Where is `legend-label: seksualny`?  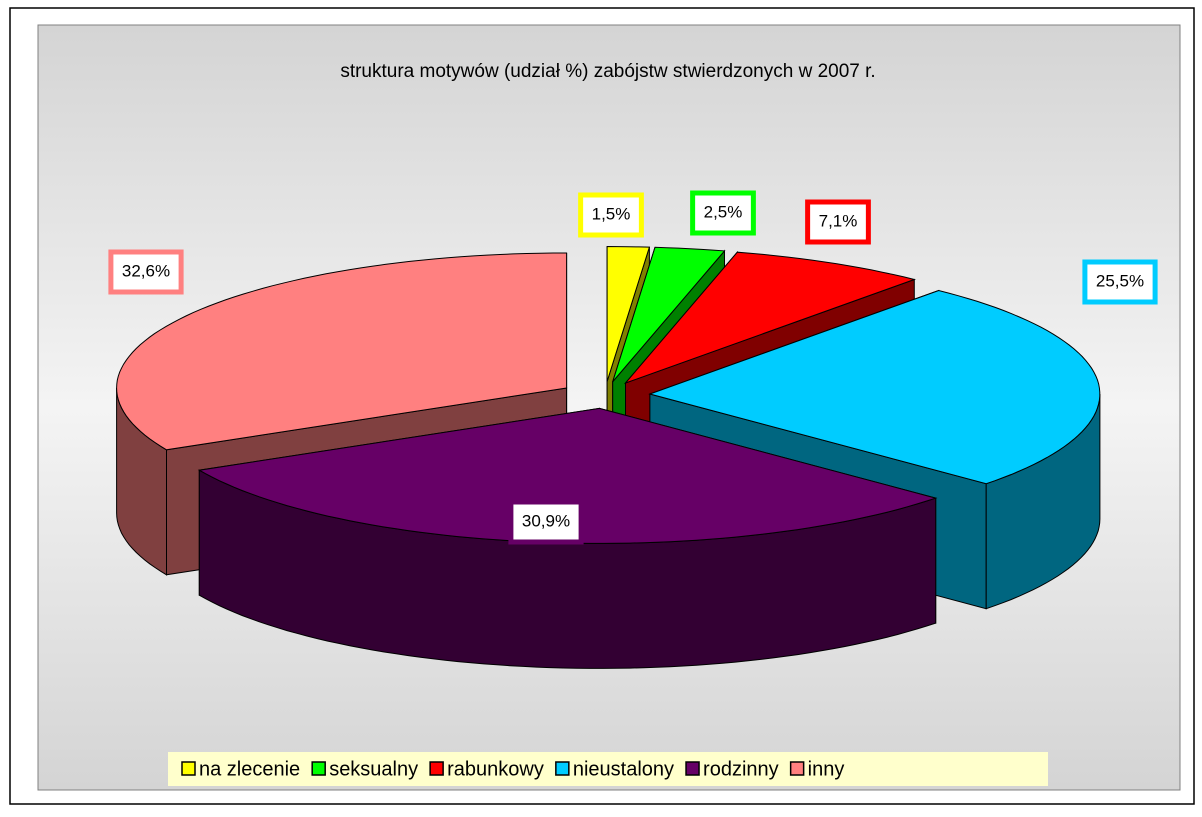
legend-label: seksualny is located at coordinates (373, 769).